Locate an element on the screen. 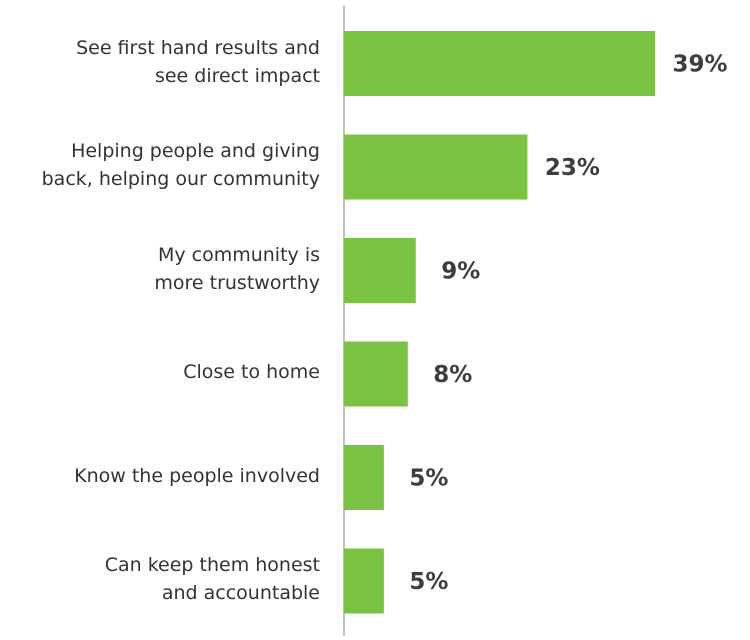 Image resolution: width=750 pixels, height=640 pixels. value-label-1: 39% is located at coordinates (699, 65).